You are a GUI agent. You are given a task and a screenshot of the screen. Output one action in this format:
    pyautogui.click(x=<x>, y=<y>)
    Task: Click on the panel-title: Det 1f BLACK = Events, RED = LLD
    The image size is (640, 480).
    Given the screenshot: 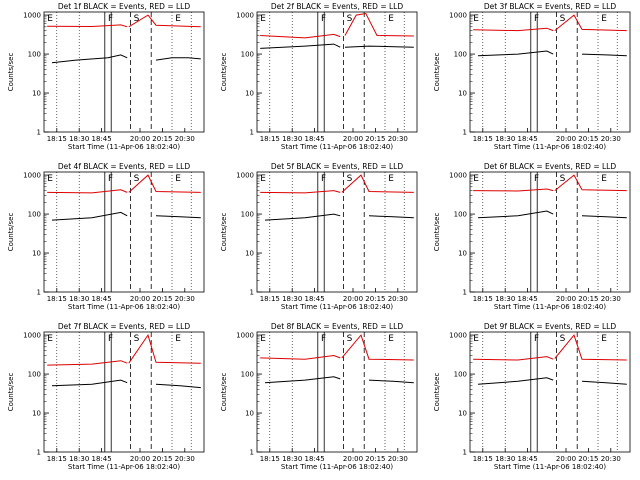 What is the action you would take?
    pyautogui.click(x=124, y=6)
    